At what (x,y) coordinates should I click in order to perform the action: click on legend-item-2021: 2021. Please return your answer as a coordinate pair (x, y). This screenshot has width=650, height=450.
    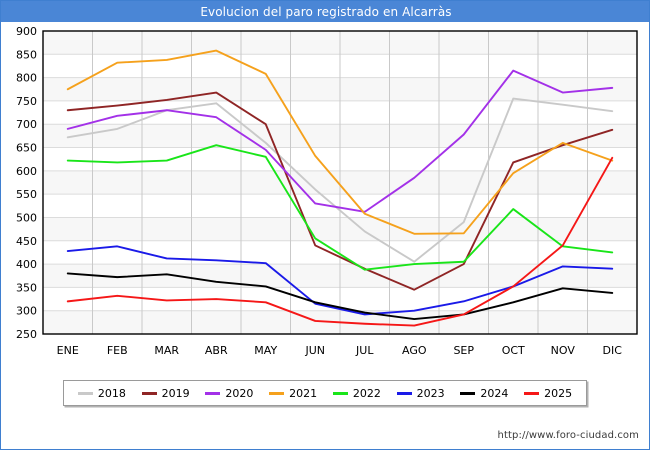
    Looking at the image, I should click on (293, 393).